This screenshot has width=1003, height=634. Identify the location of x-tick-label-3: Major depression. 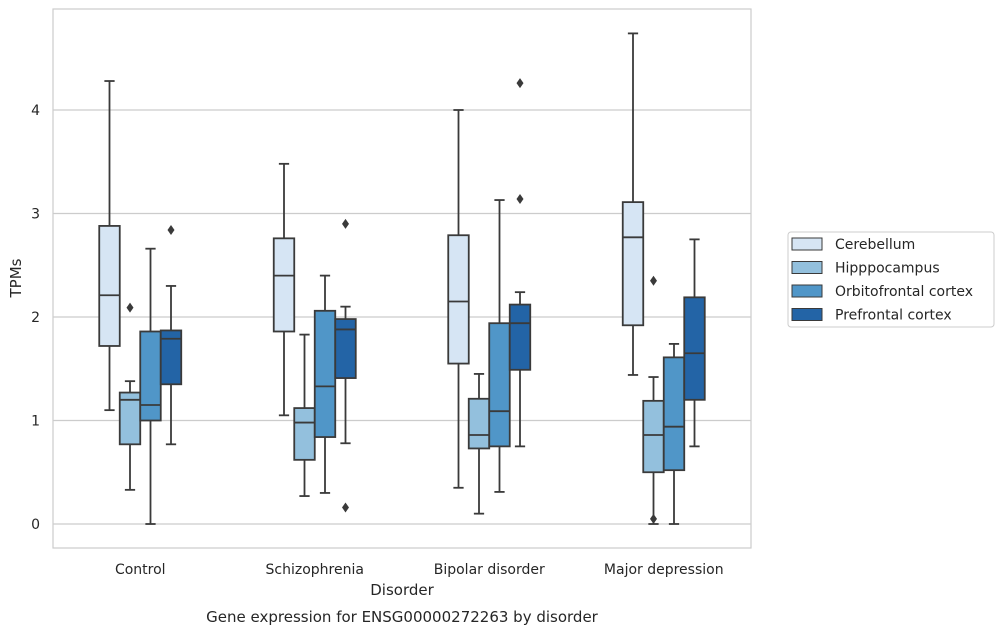
(664, 570).